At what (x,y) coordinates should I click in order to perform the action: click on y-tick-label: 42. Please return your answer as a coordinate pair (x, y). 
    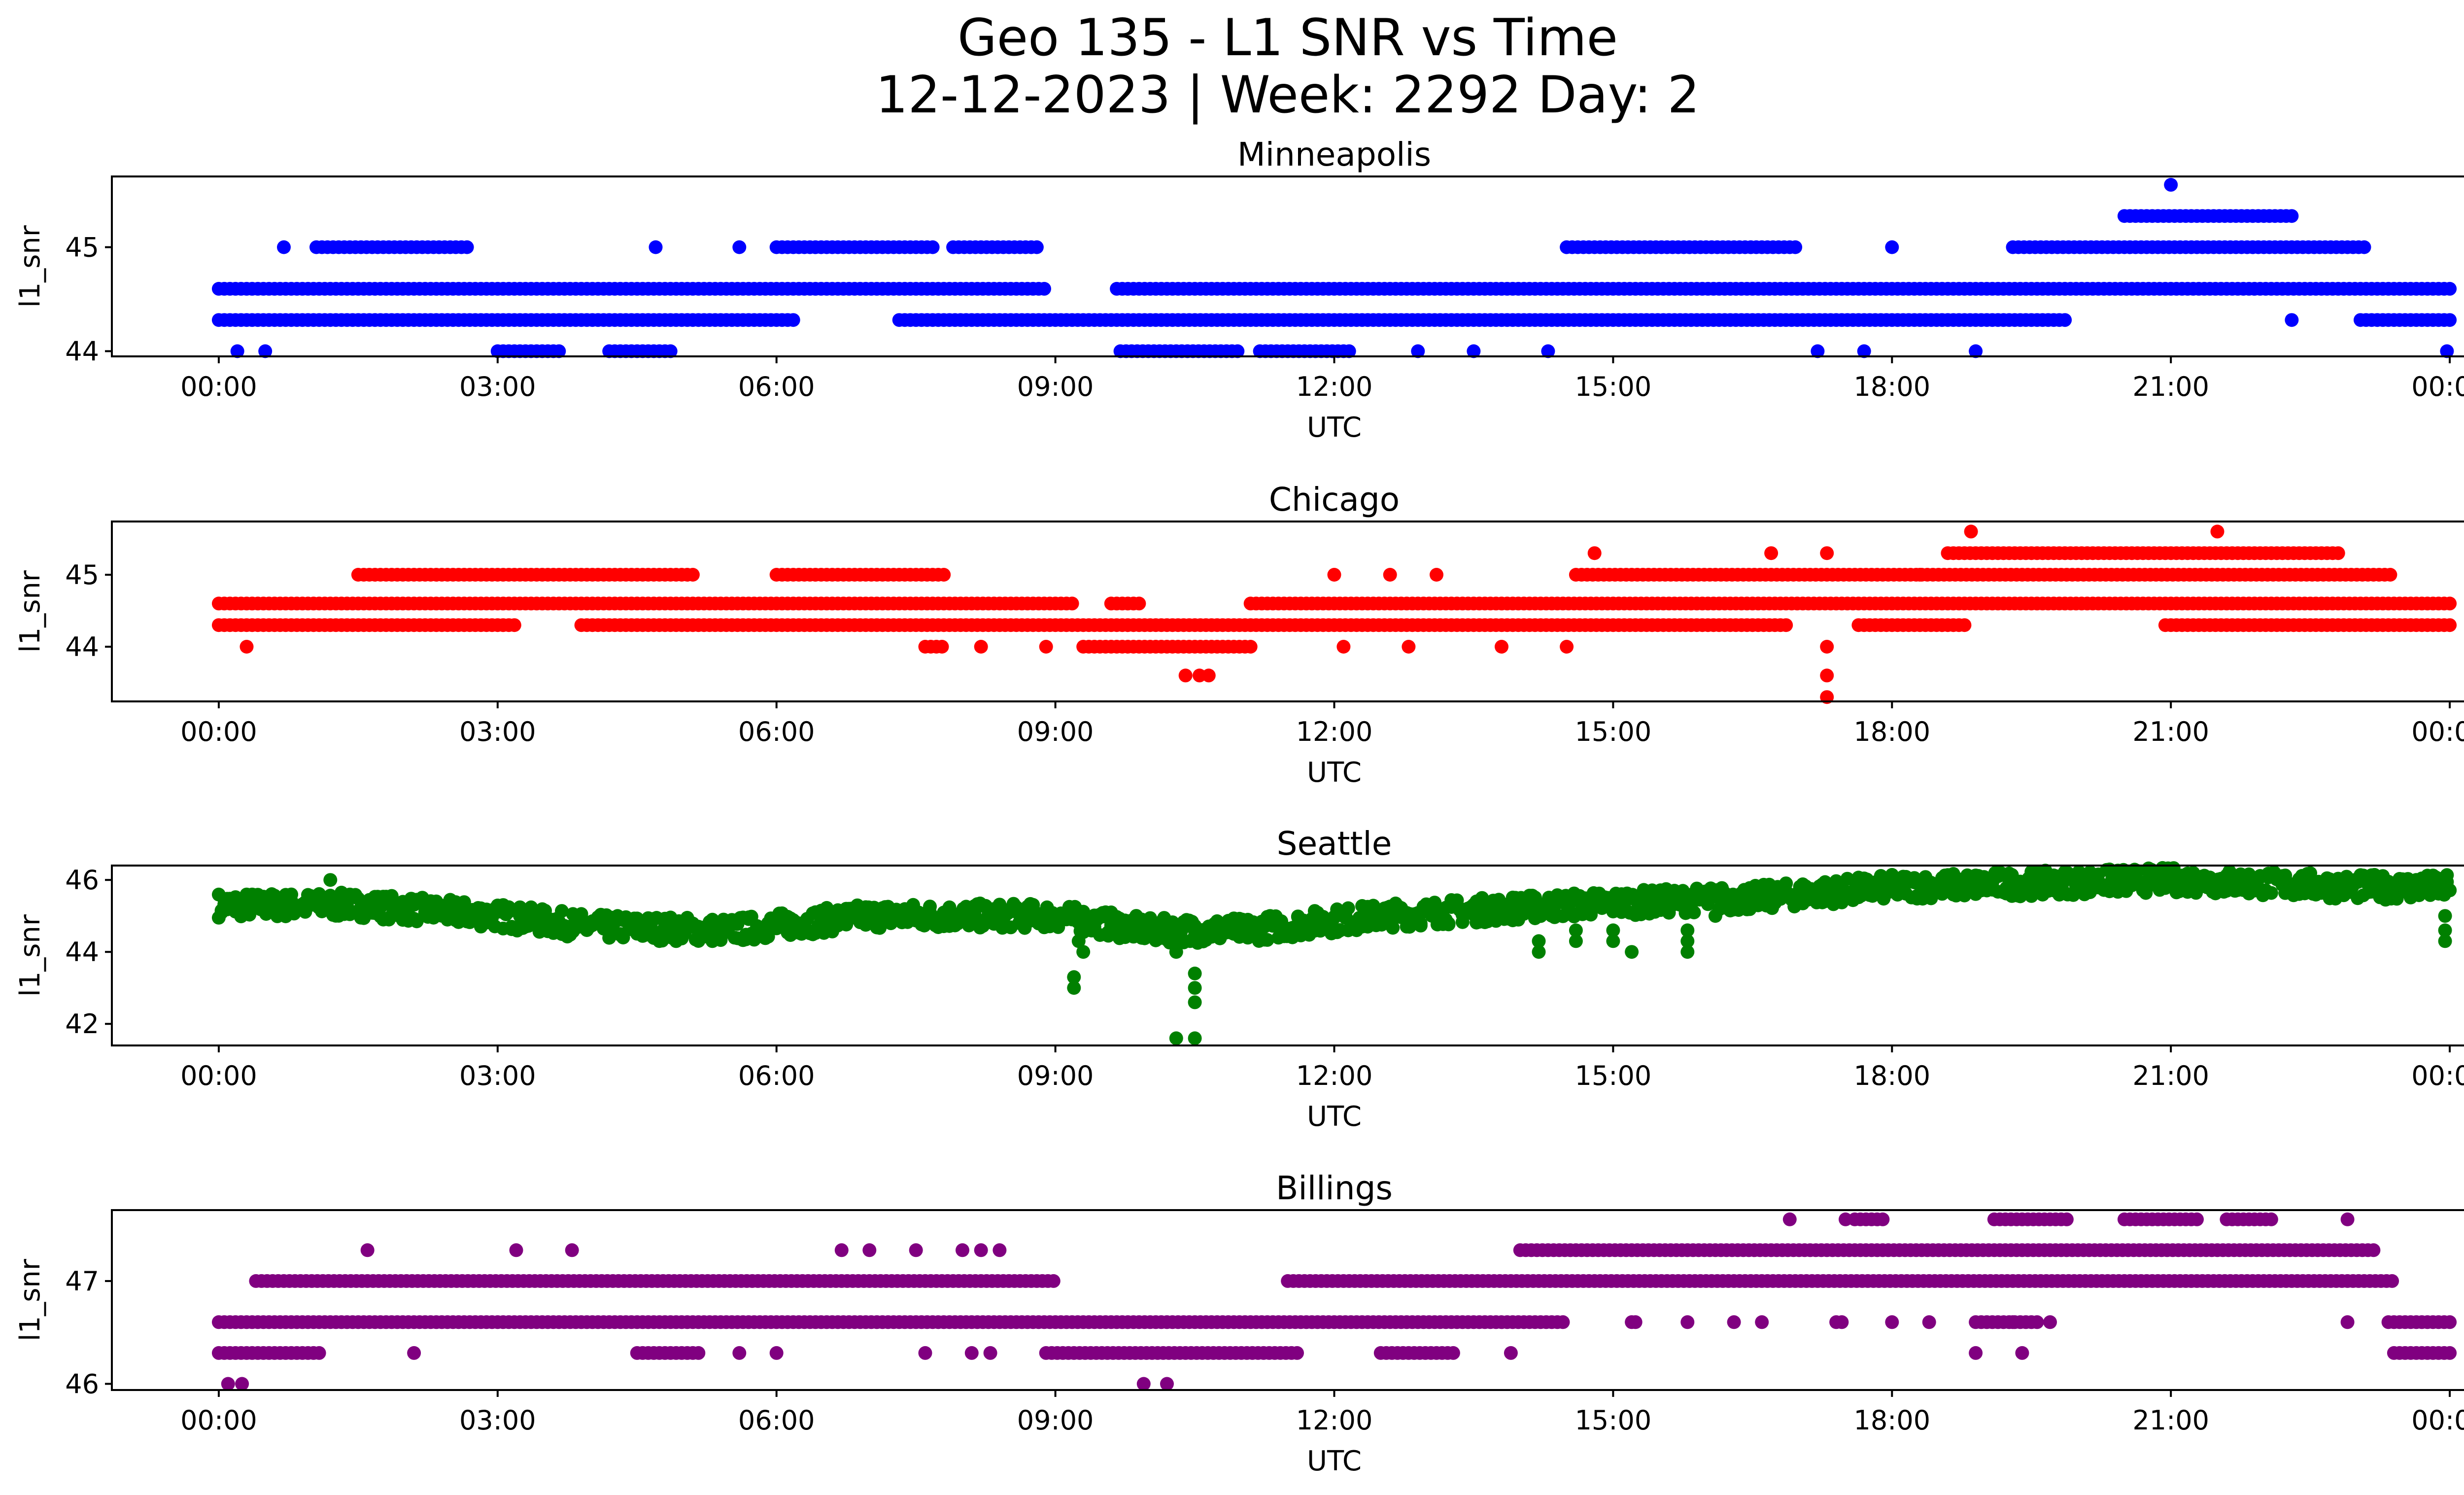
    Looking at the image, I should click on (82, 1024).